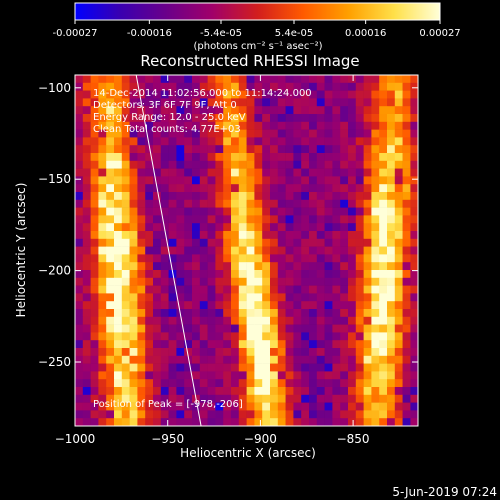 The image size is (500, 500). I want to click on colorbar-units: (photons cm⁻² s⁻¹ asec⁻²), so click(257, 46).